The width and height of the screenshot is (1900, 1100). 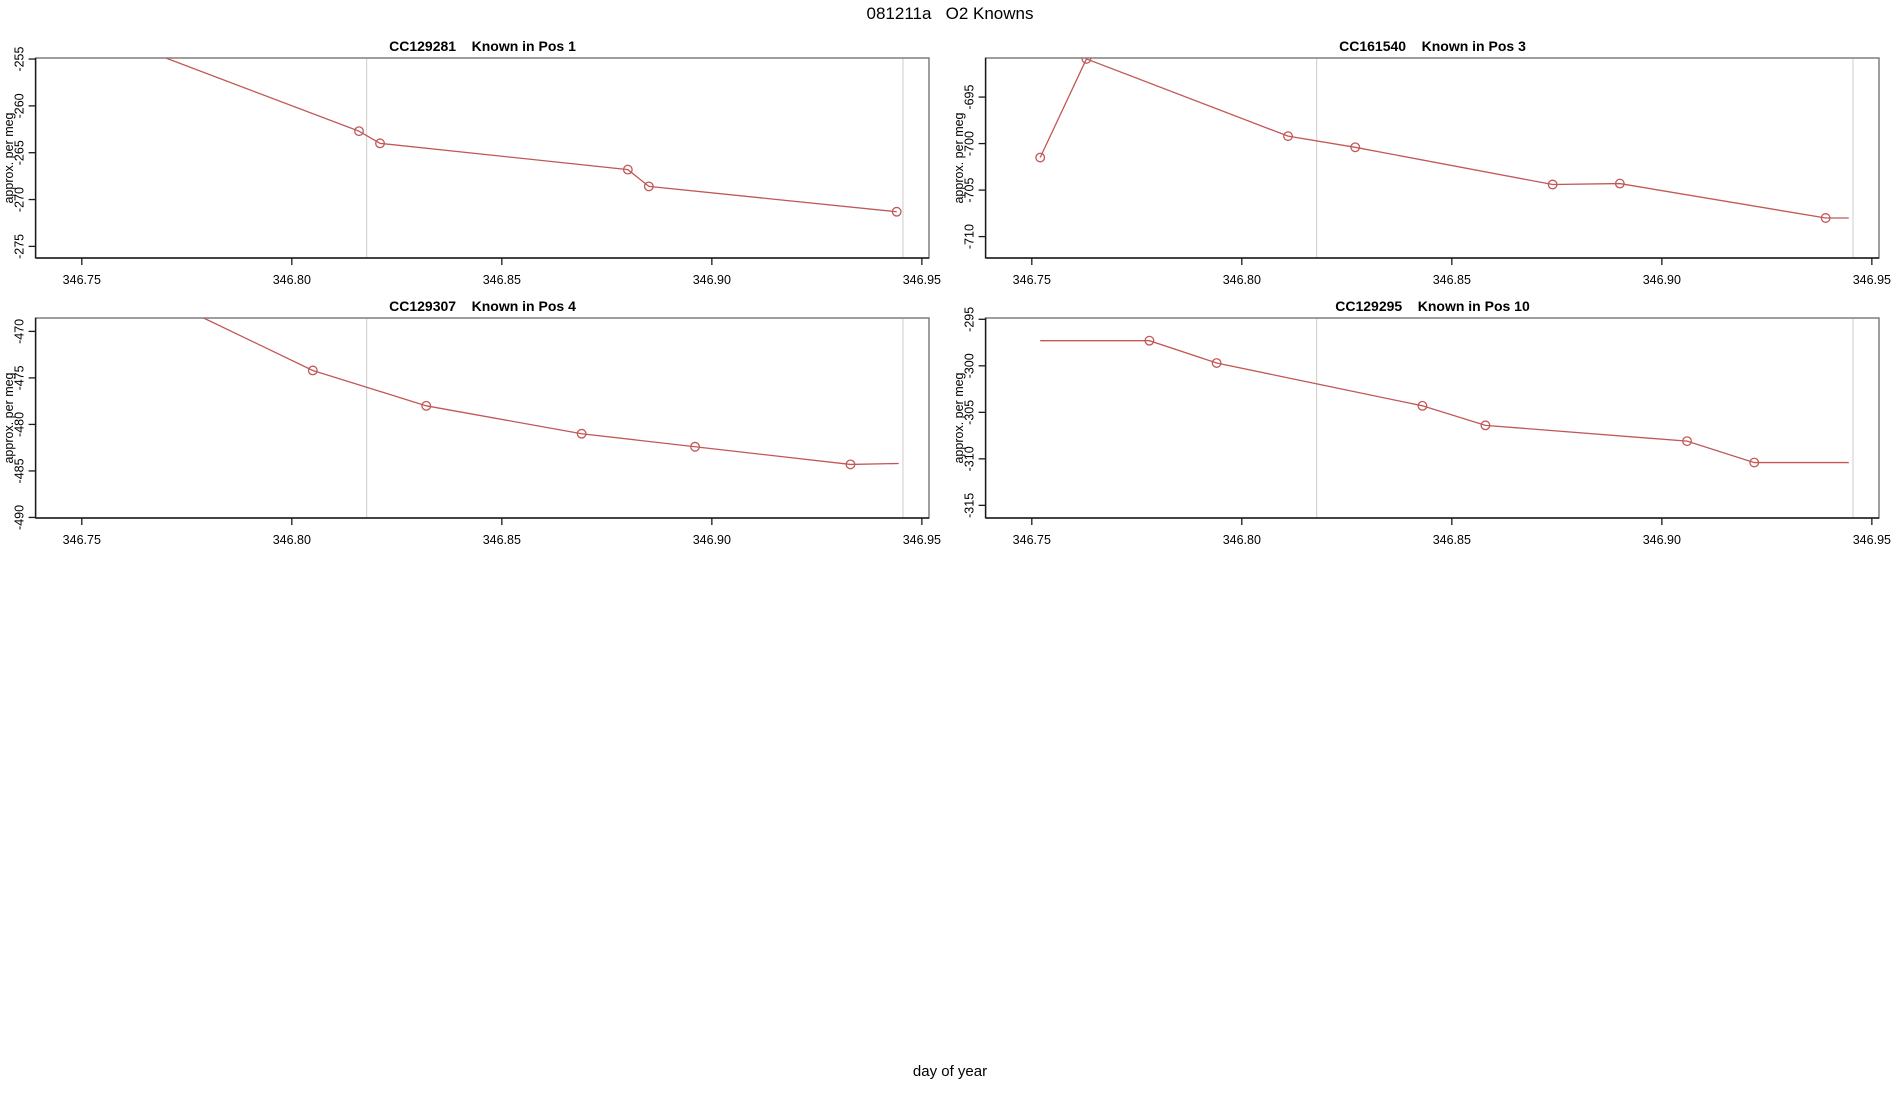 I want to click on y-axis-tick-label: -310, so click(x=970, y=458).